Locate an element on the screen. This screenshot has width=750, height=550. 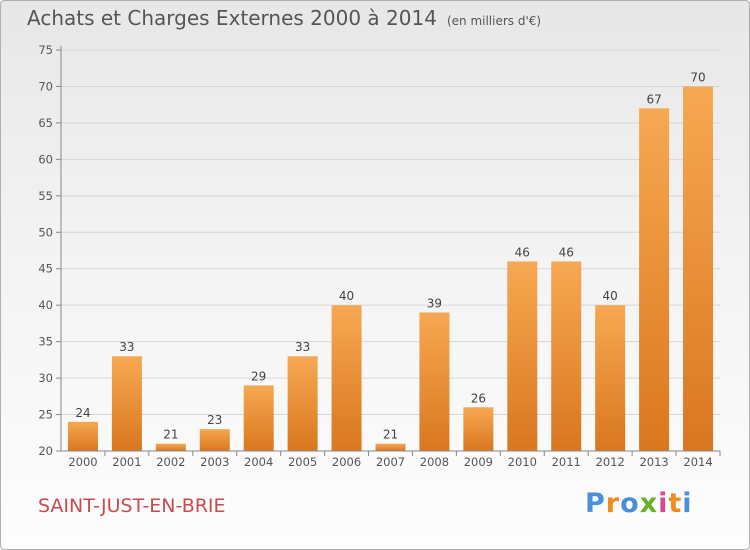
x-tick-label: 2011 is located at coordinates (566, 462).